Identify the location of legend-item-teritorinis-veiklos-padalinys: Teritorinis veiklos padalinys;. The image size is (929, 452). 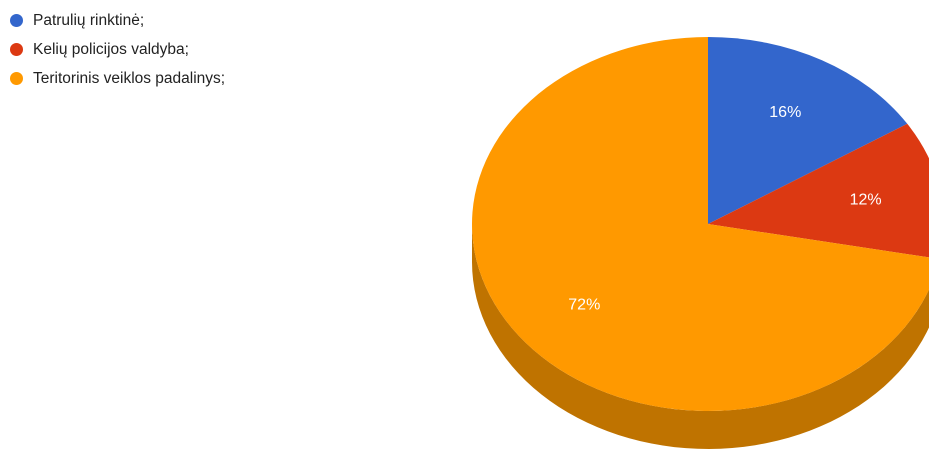
(117, 78).